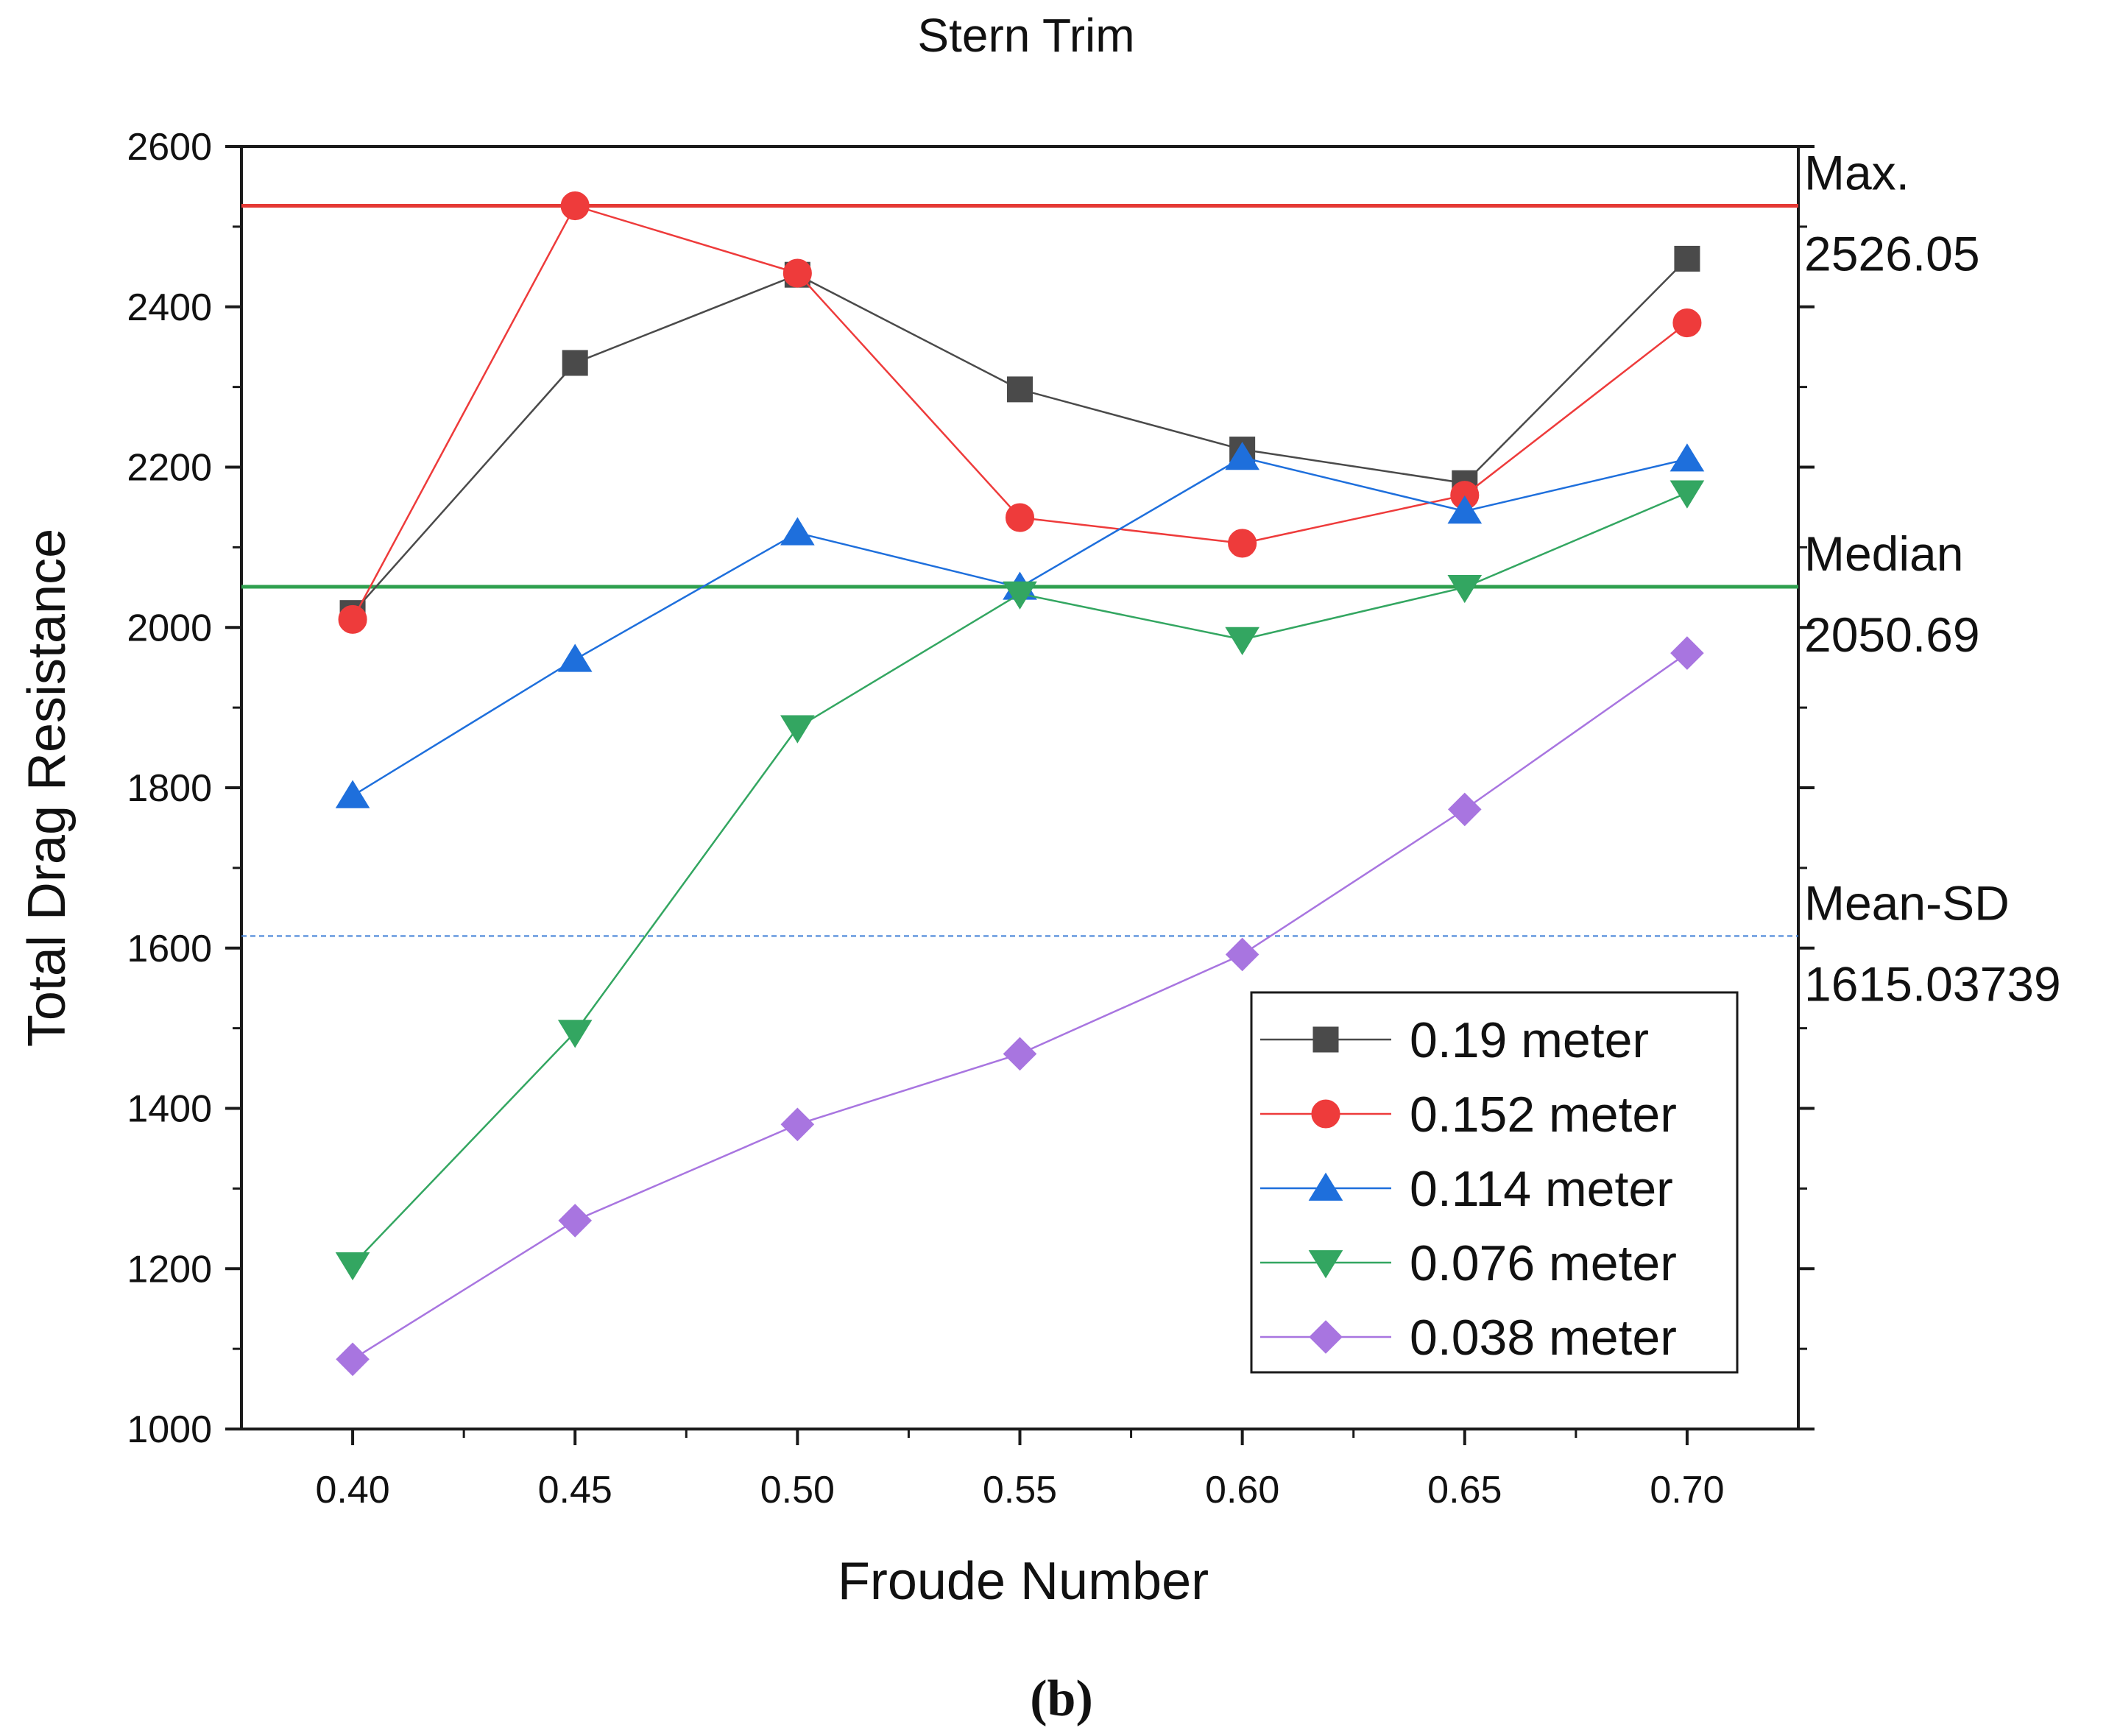 Image resolution: width=2120 pixels, height=1736 pixels. I want to click on legend-label: 0.038 meter, so click(1543, 1338).